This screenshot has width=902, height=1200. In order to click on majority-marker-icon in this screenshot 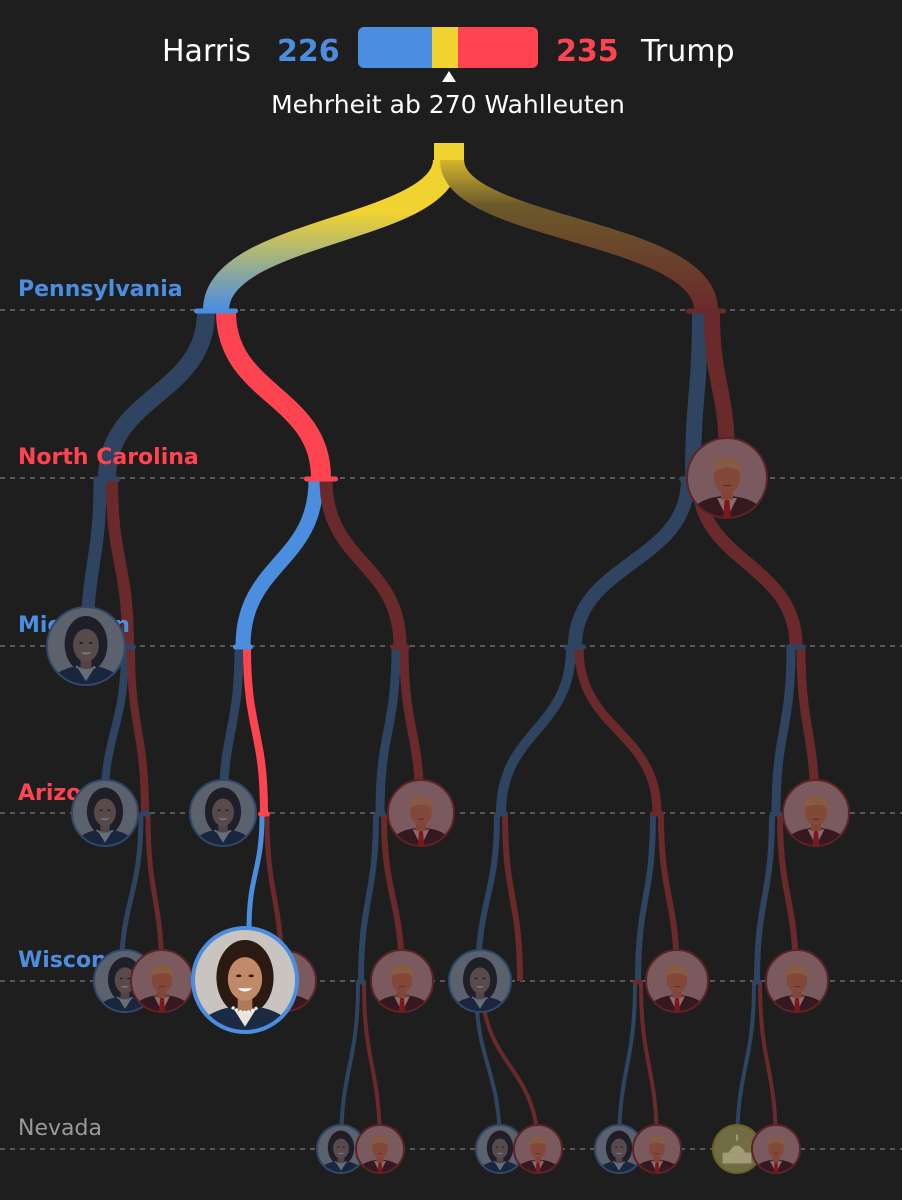, I will do `click(449, 76)`.